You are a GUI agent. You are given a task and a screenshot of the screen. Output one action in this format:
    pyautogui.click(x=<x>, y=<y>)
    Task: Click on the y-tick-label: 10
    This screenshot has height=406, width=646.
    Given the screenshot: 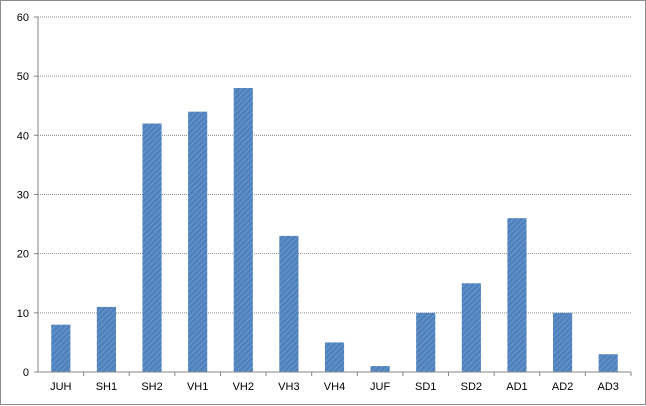 What is the action you would take?
    pyautogui.click(x=23, y=314)
    